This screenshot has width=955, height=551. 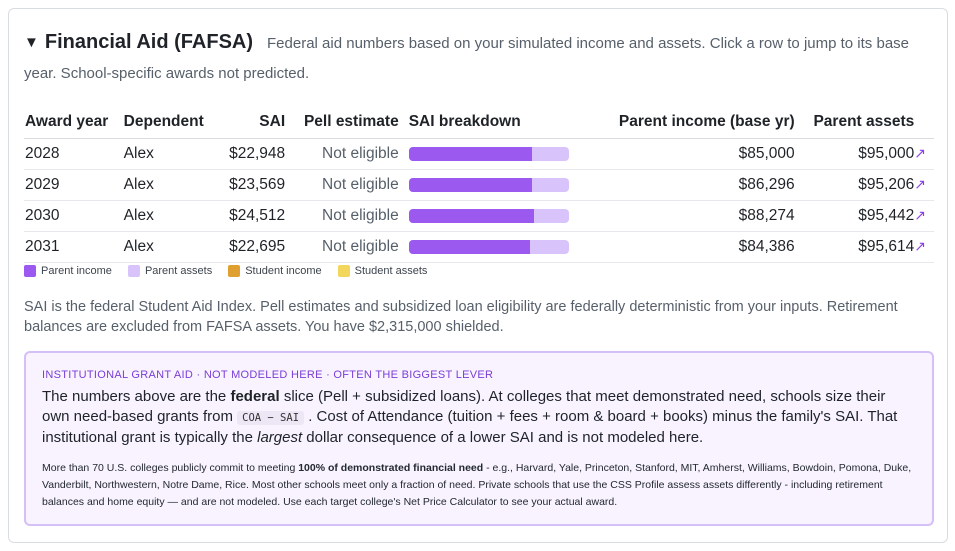 I want to click on sai-value: $22,948, so click(x=254, y=154).